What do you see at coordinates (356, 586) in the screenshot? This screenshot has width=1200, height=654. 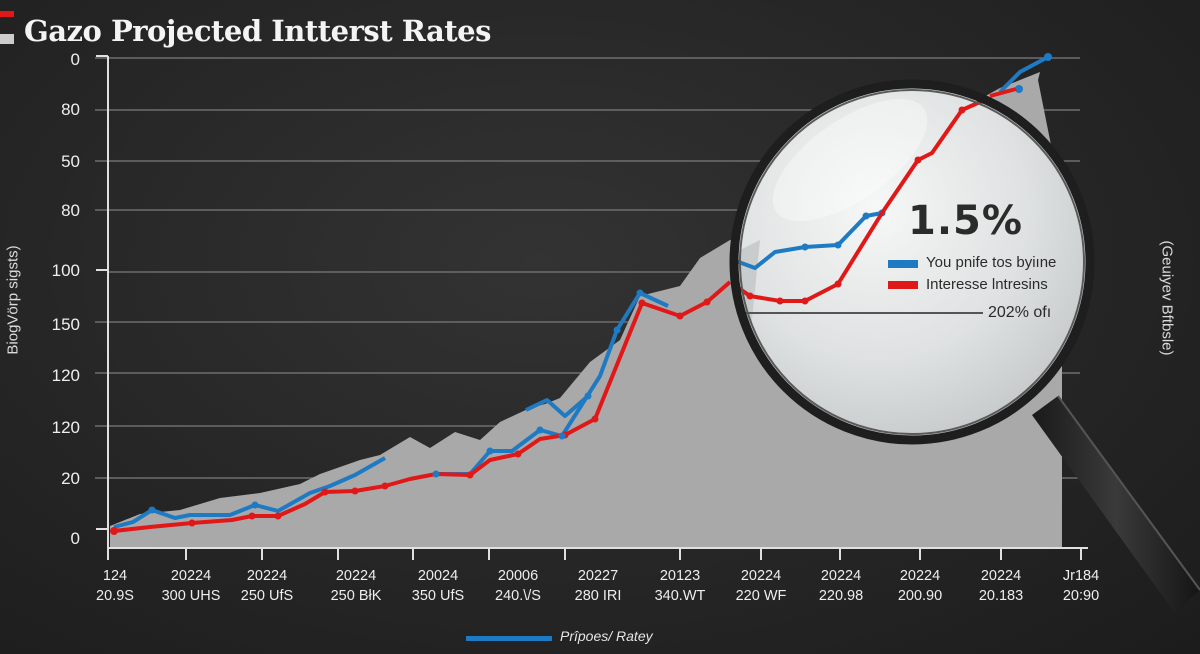 I see `x-tick-label: 20224 250 BłK` at bounding box center [356, 586].